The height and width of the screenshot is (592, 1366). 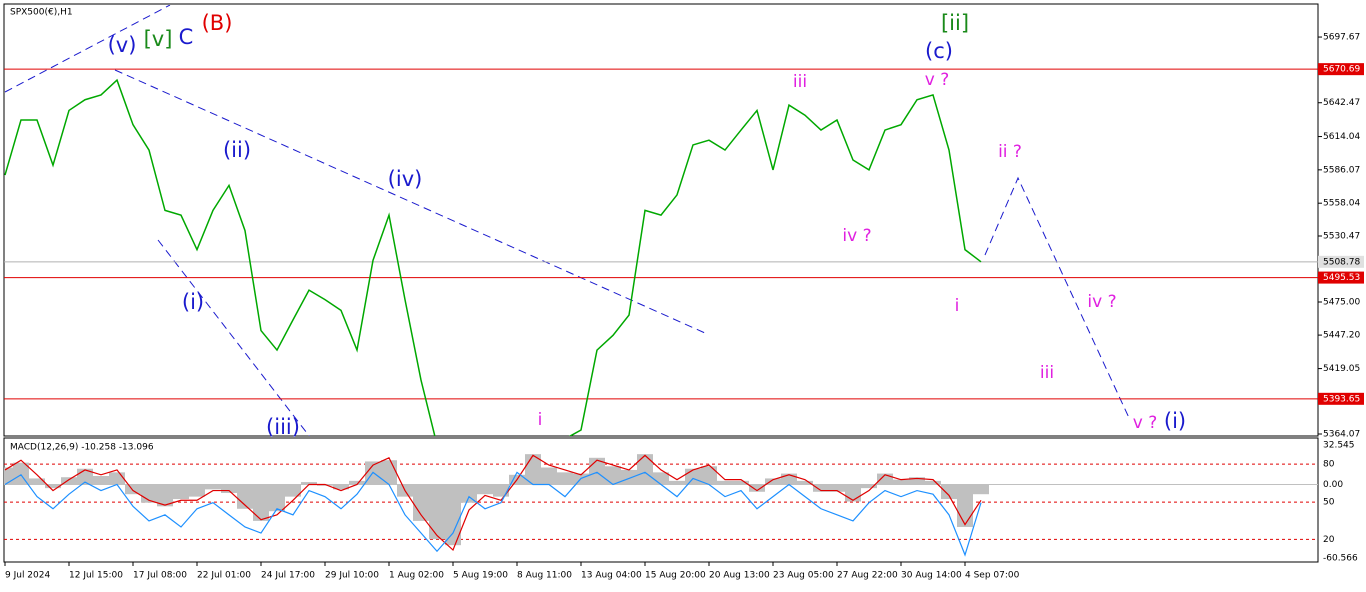 What do you see at coordinates (41, 13) in the screenshot?
I see `chart-title: SPX500(€),H1` at bounding box center [41, 13].